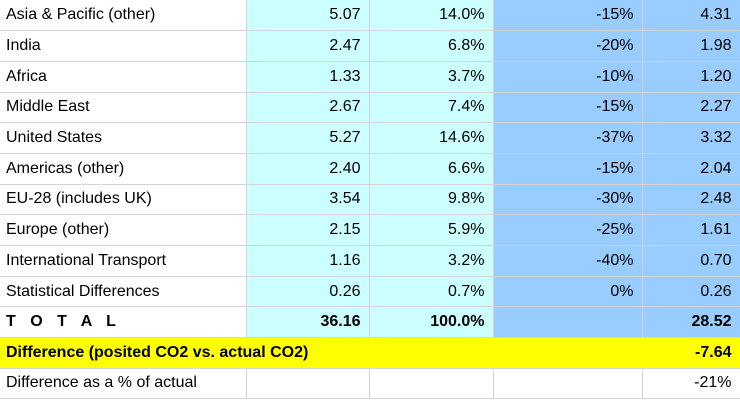 Image resolution: width=740 pixels, height=400 pixels. Describe the element at coordinates (308, 16) in the screenshot. I see `co2-cell: 5.07` at that location.